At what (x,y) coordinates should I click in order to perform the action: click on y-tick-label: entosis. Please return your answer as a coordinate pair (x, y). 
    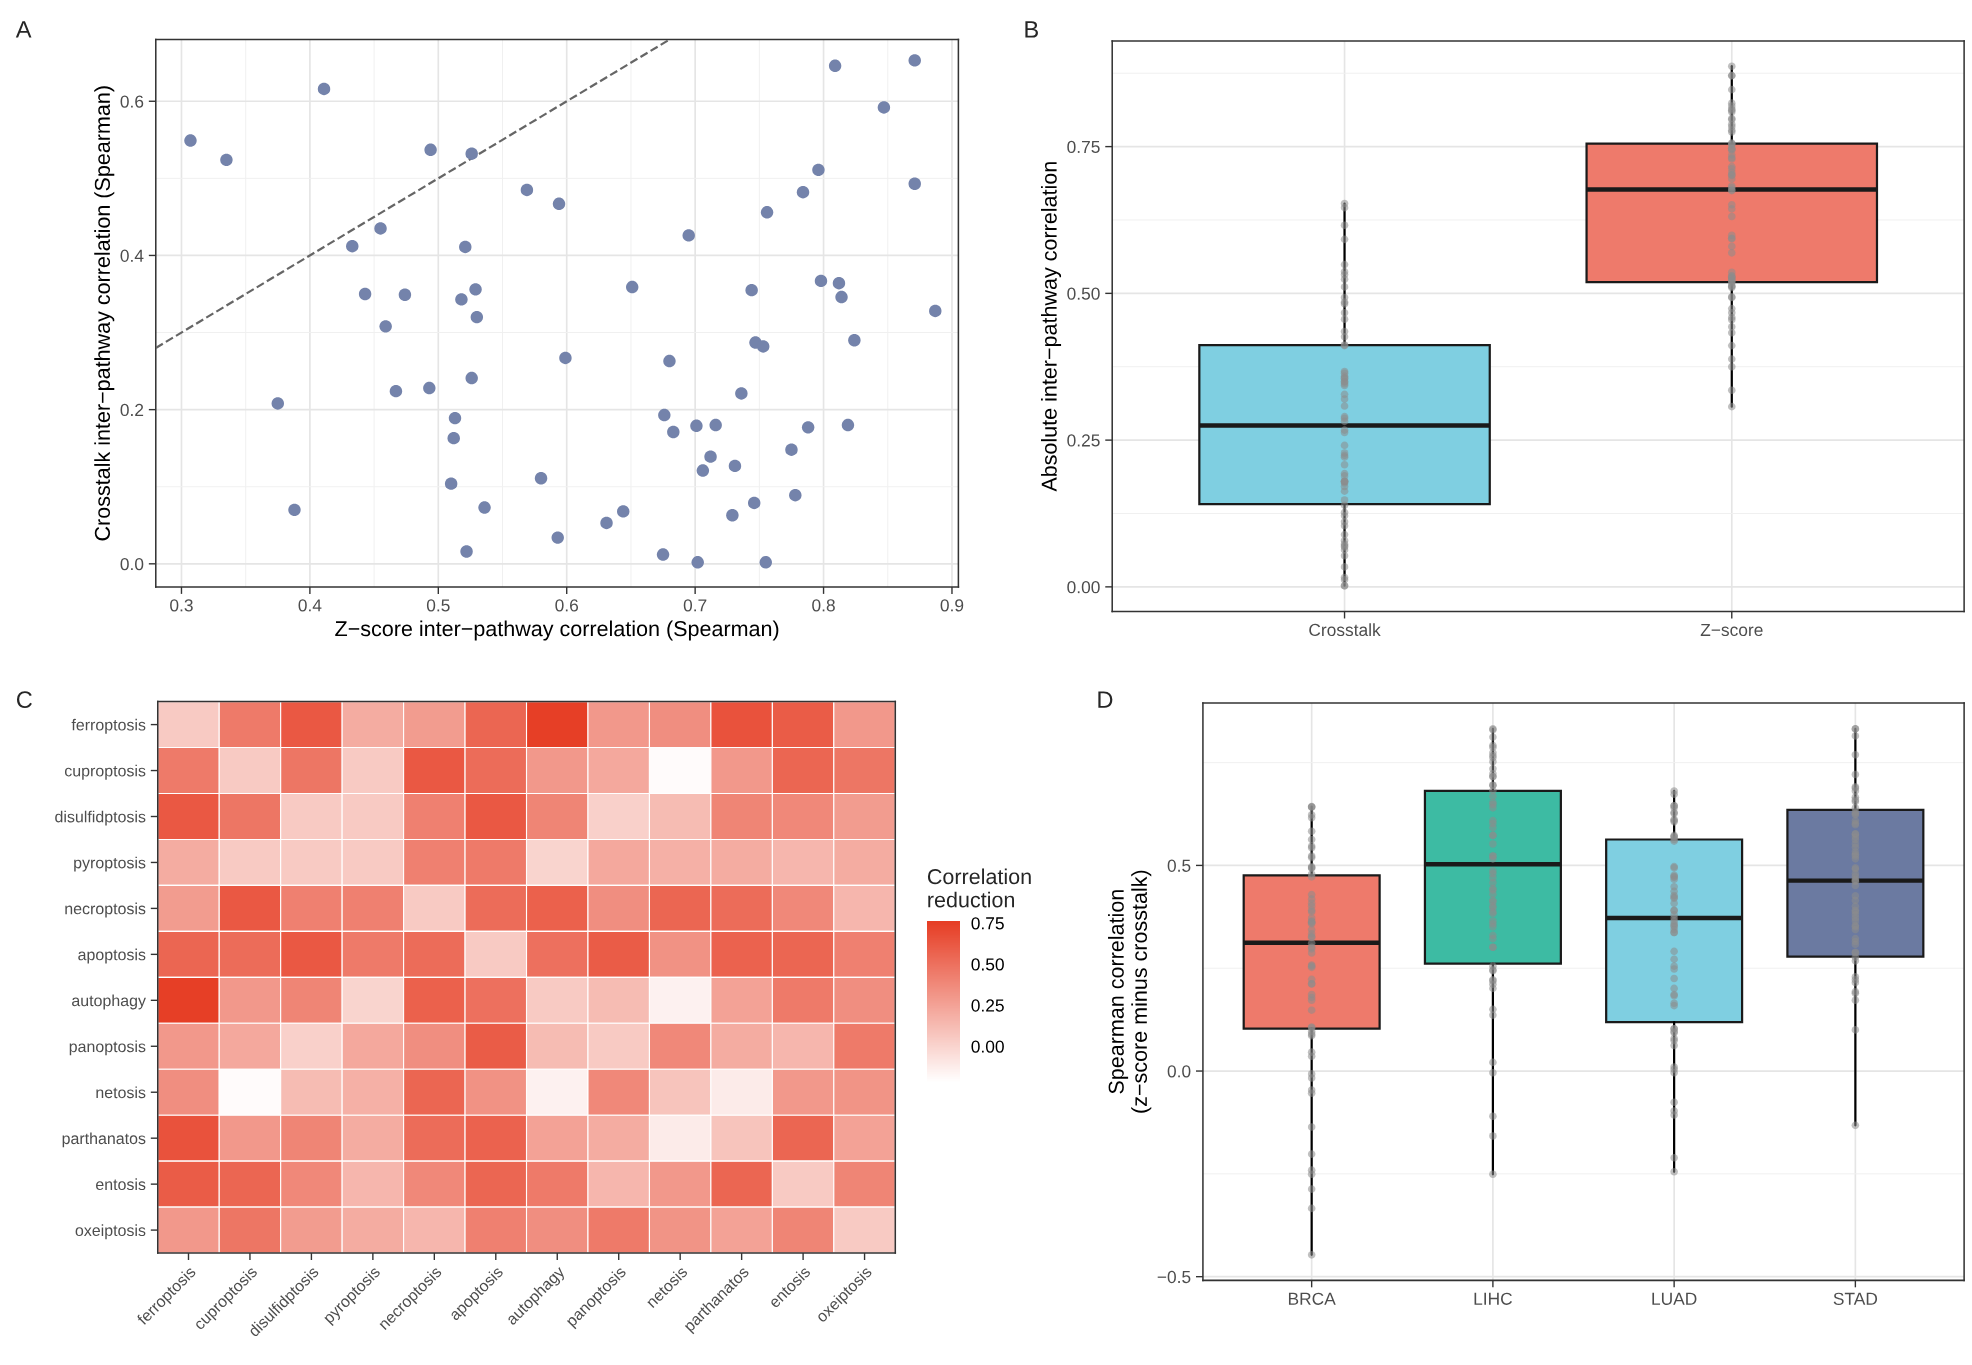
    Looking at the image, I should click on (121, 1184).